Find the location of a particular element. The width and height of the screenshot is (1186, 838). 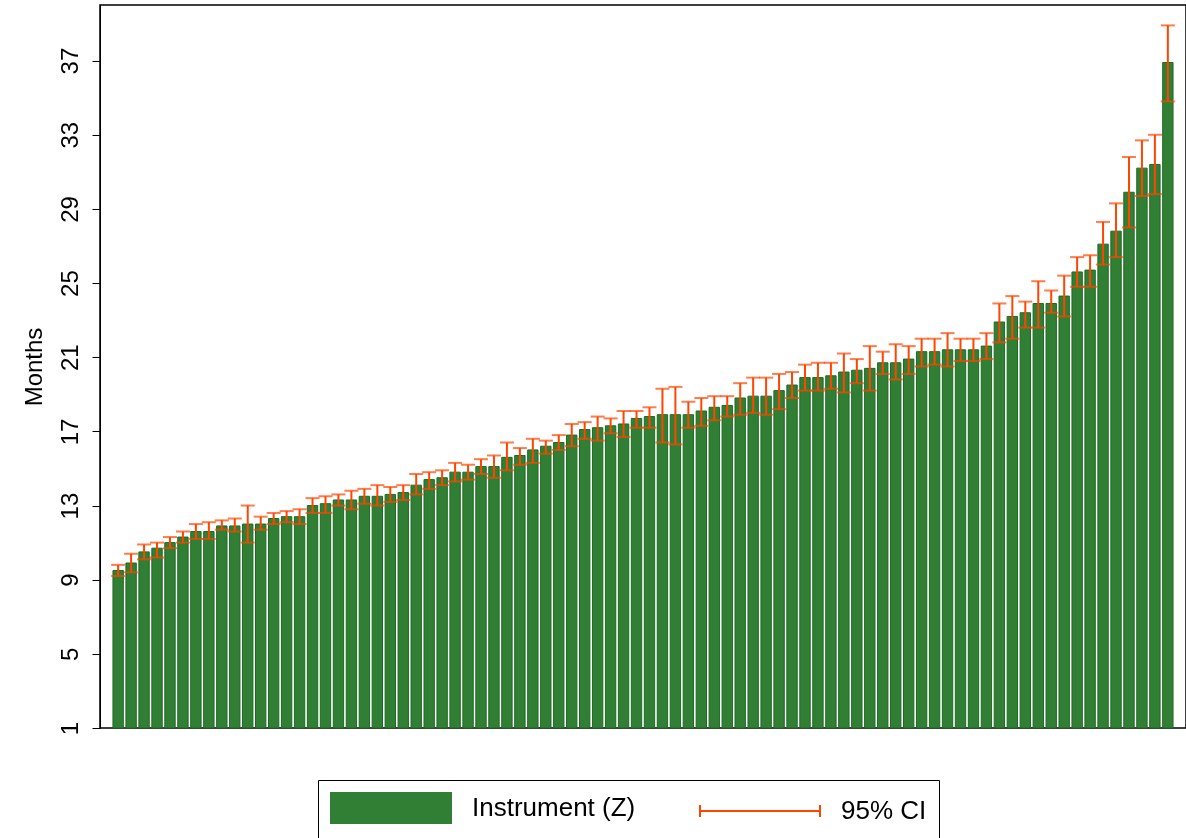

y-tick-label: 13 is located at coordinates (69, 506).